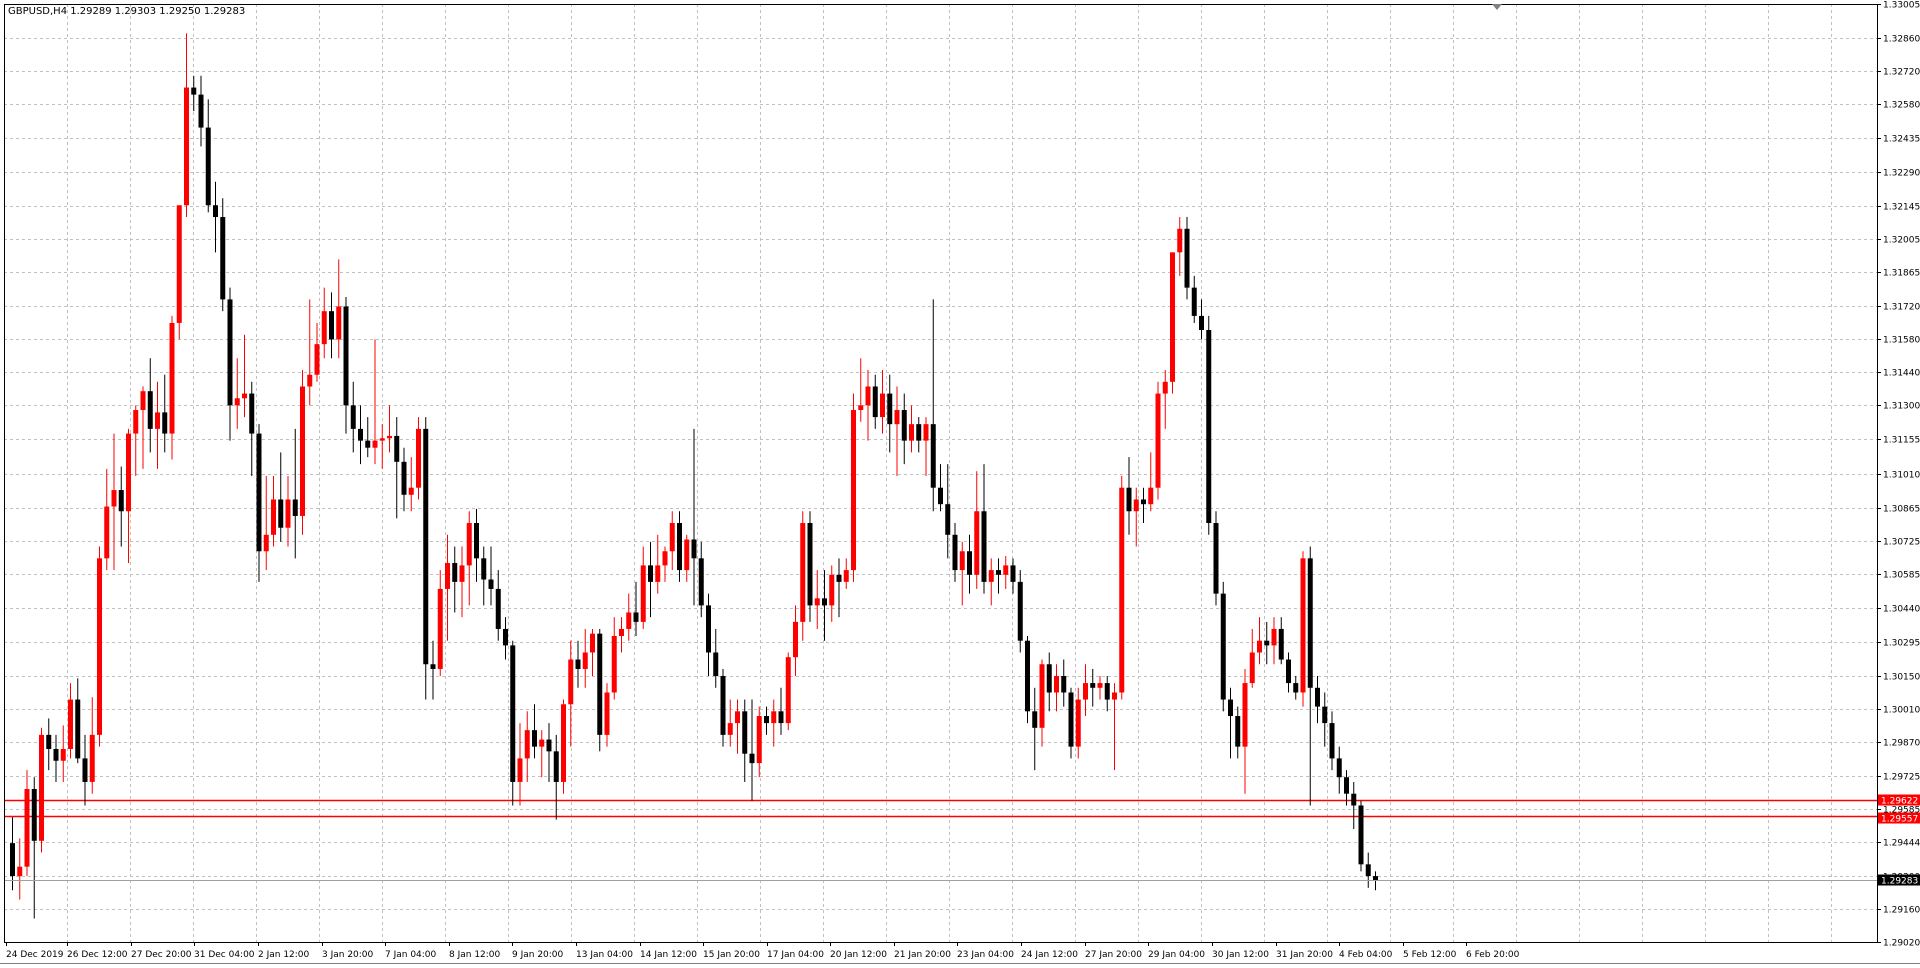  What do you see at coordinates (1049, 955) in the screenshot?
I see `x-tick-label: 24 Jan 12:00` at bounding box center [1049, 955].